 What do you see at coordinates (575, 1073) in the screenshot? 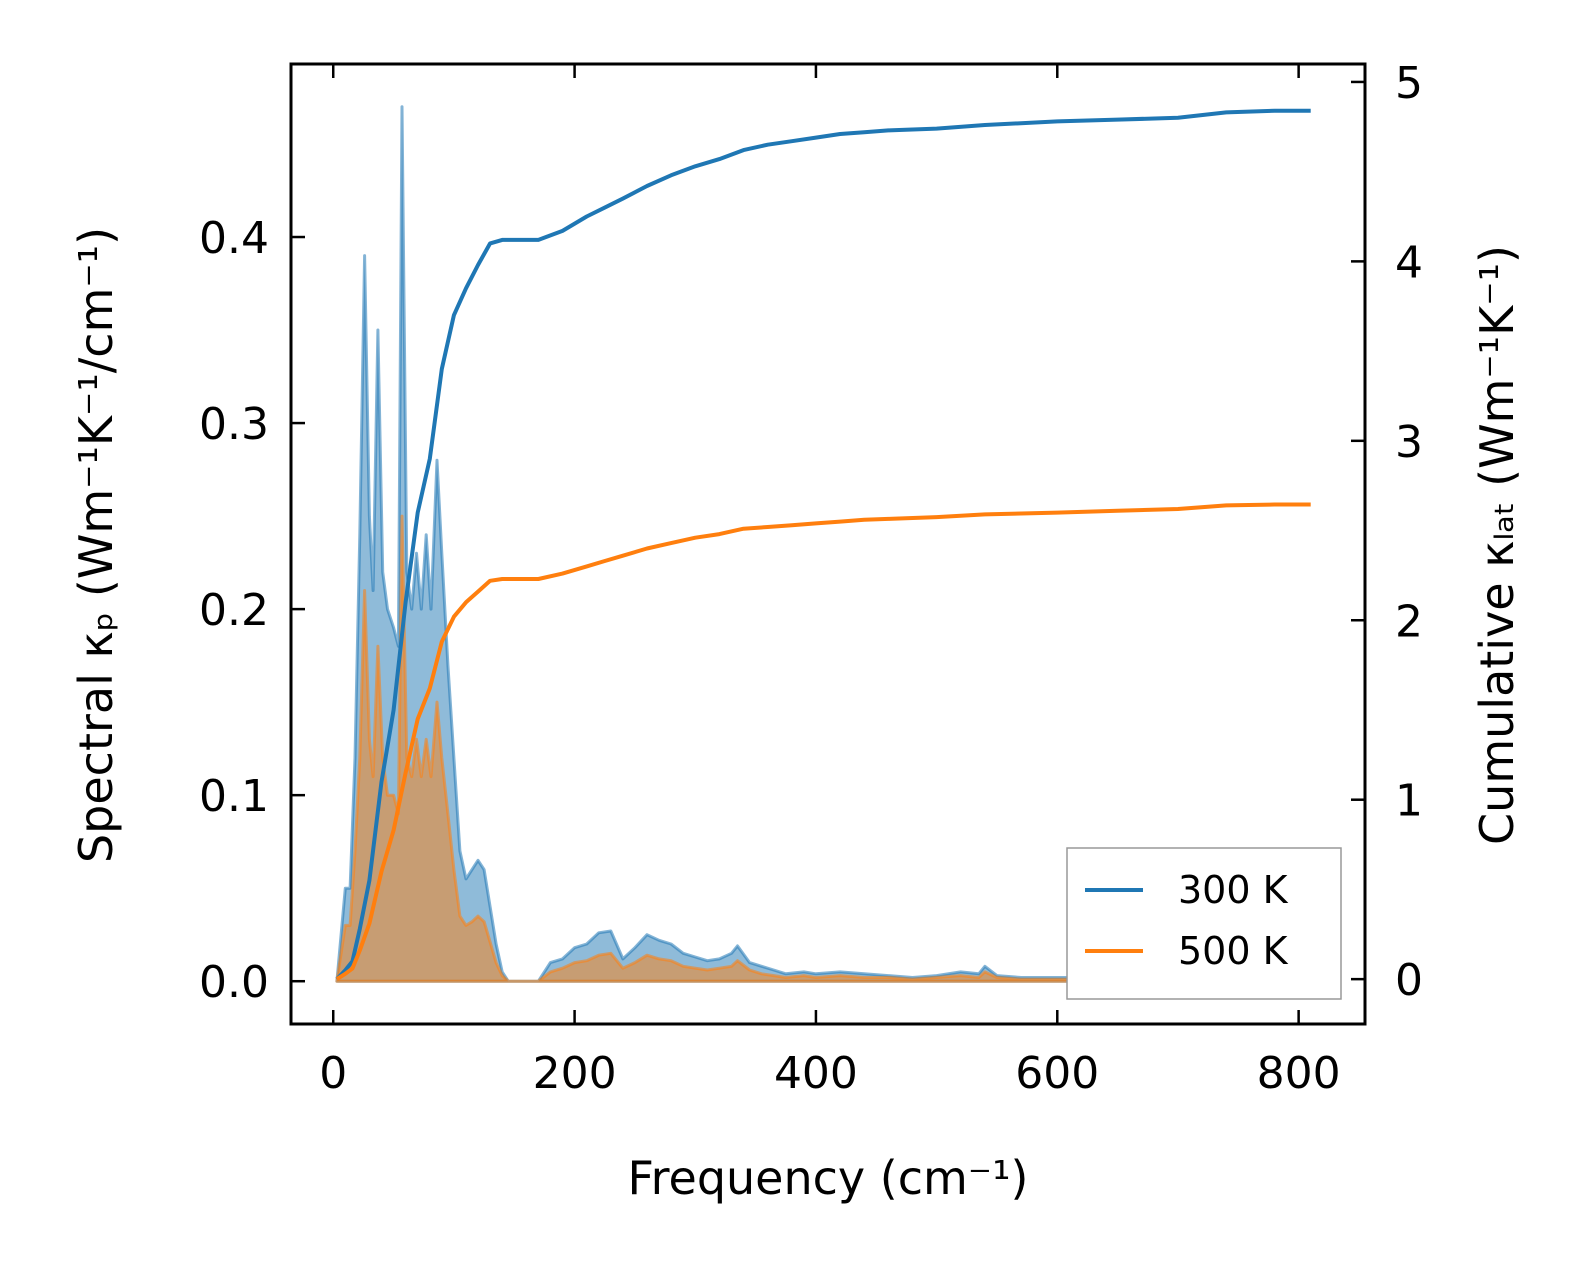
I see `x-tick-label: 200` at bounding box center [575, 1073].